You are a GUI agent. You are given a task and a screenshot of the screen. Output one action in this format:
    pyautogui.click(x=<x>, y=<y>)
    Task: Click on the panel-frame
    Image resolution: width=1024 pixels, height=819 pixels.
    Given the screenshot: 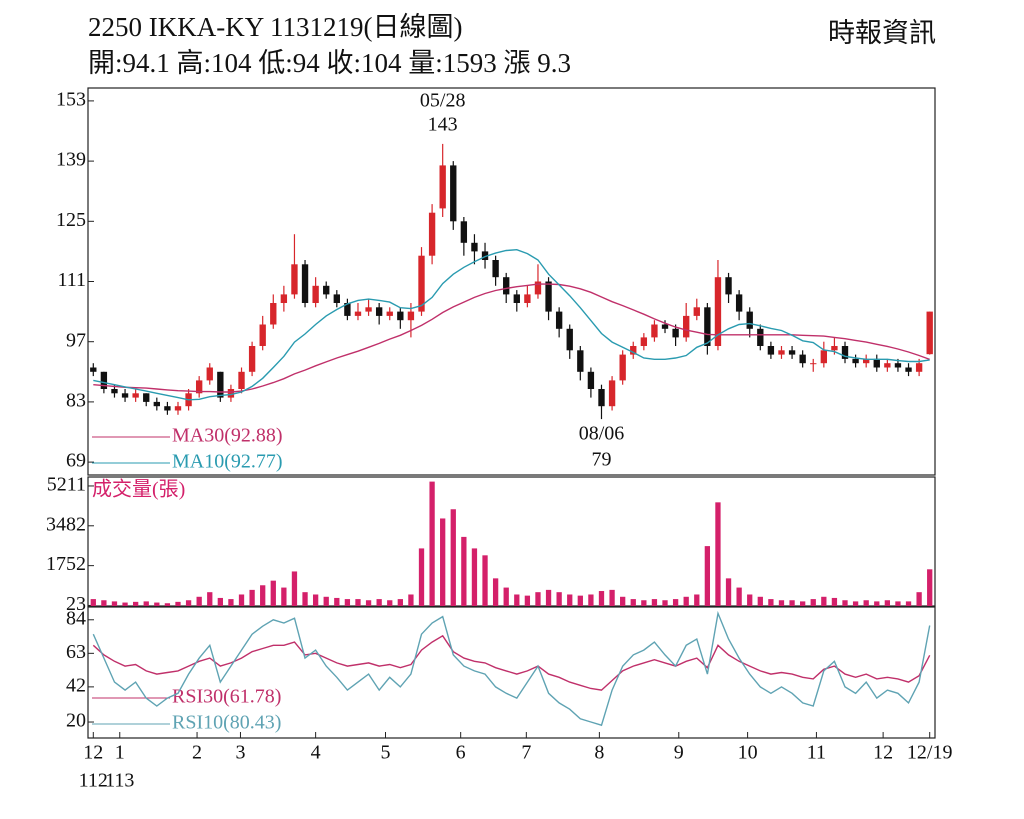 What is the action you would take?
    pyautogui.click(x=511, y=541)
    